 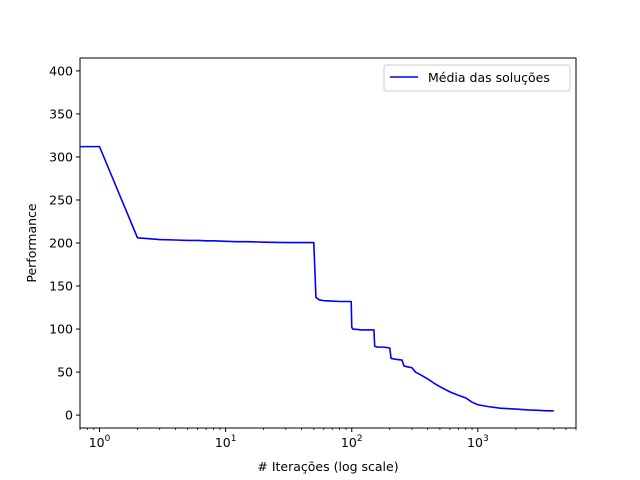 I want to click on y-tick-label: 200, so click(x=61, y=243).